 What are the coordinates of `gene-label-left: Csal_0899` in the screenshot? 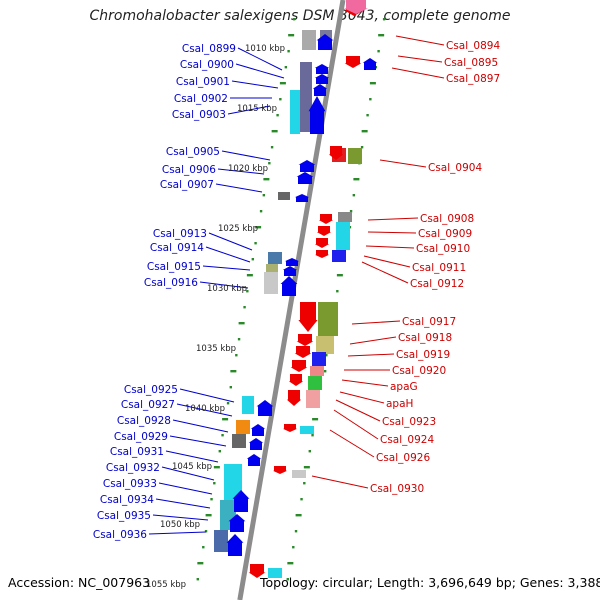 It's located at (209, 49).